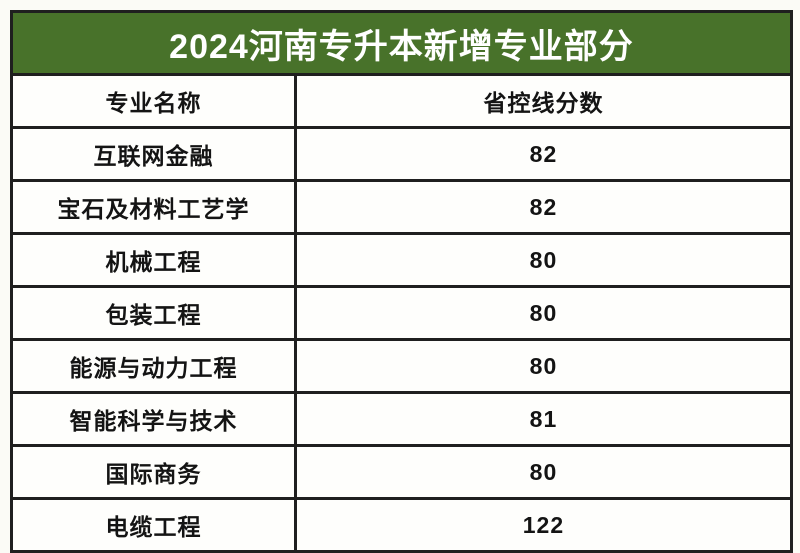 Image resolution: width=800 pixels, height=553 pixels. I want to click on table-row: 智能科学与技术 81, so click(402, 419).